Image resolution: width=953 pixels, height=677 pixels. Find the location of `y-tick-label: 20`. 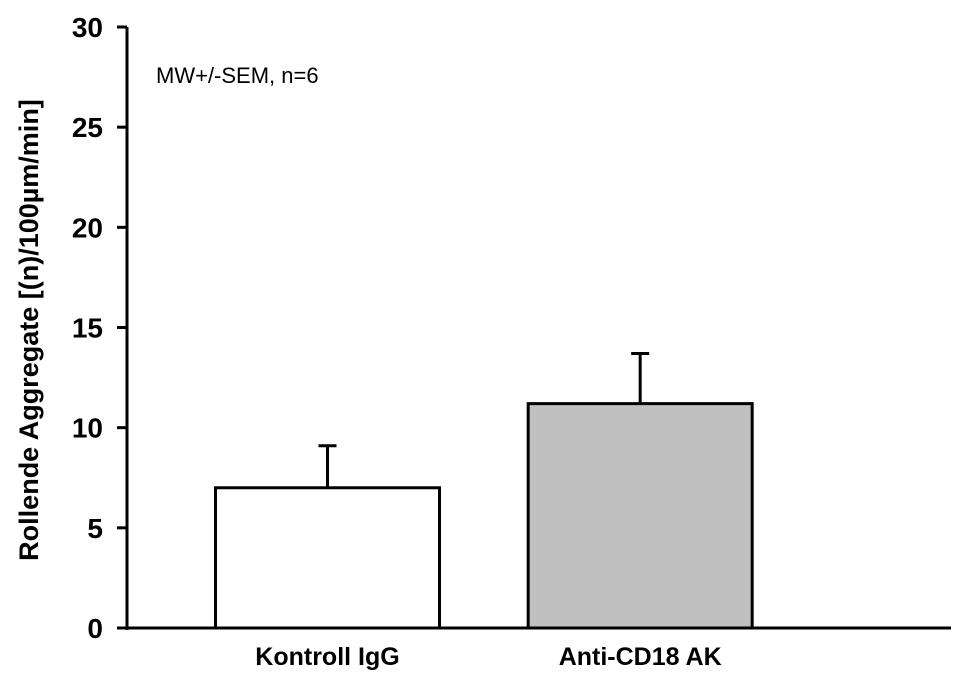

y-tick-label: 20 is located at coordinates (87, 227).